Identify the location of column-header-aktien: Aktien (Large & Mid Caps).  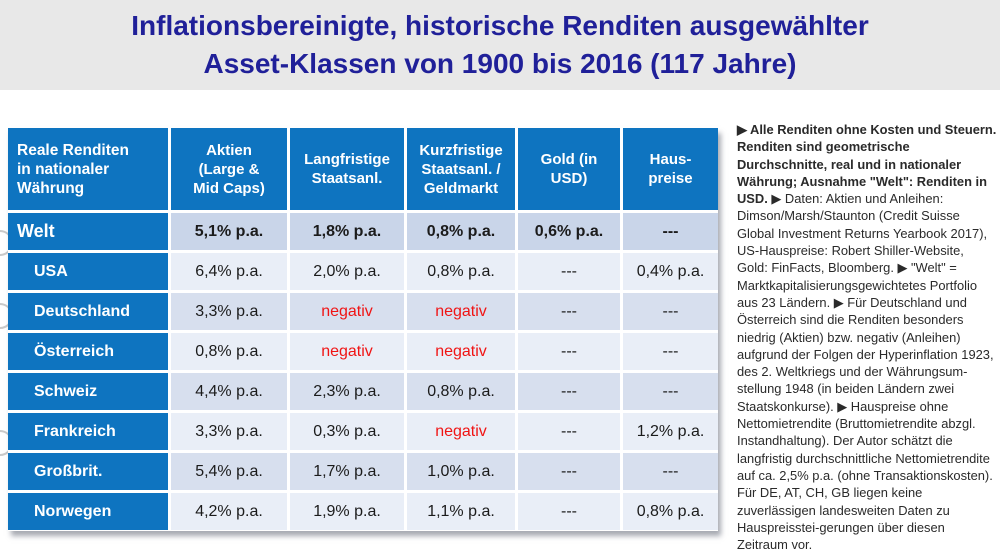
(229, 169).